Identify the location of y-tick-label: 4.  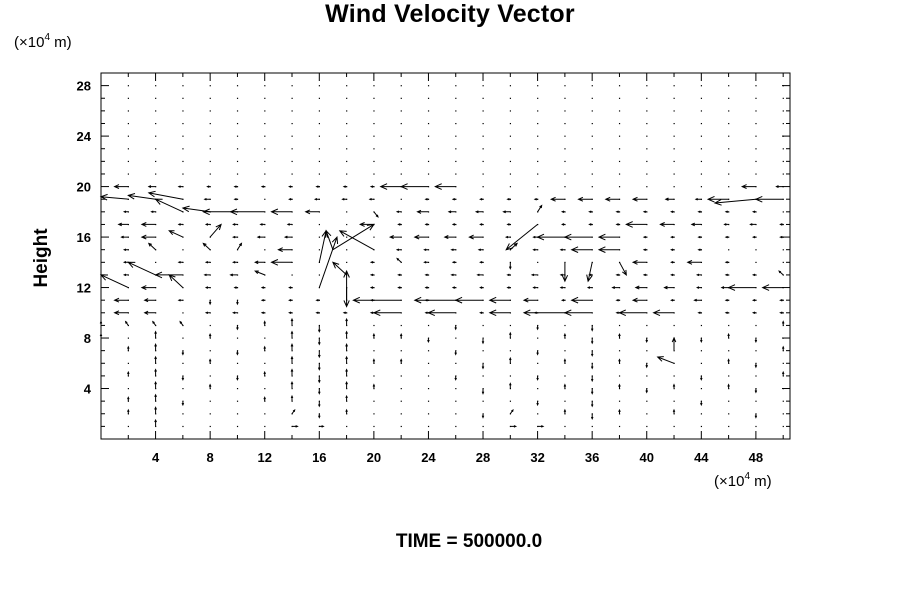
(88, 389).